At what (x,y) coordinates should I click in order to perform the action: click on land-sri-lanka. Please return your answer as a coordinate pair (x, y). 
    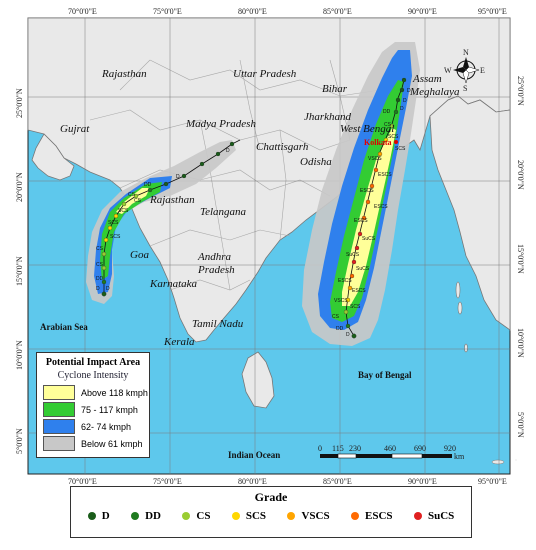
    Looking at the image, I should click on (258, 380).